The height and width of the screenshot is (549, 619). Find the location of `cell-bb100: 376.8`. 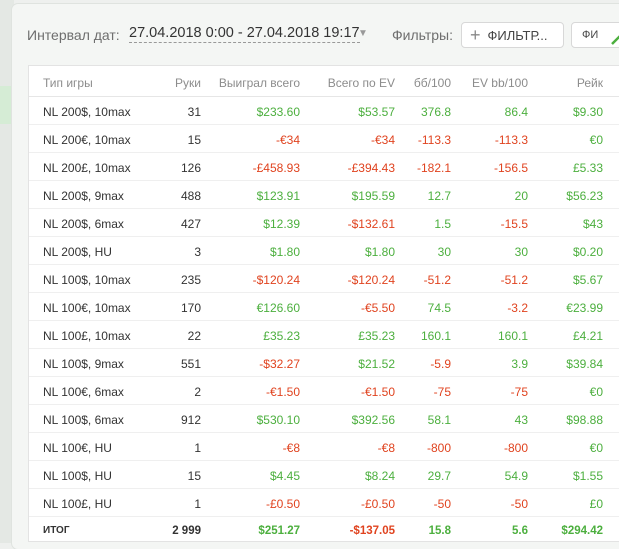

cell-bb100: 376.8 is located at coordinates (435, 112).